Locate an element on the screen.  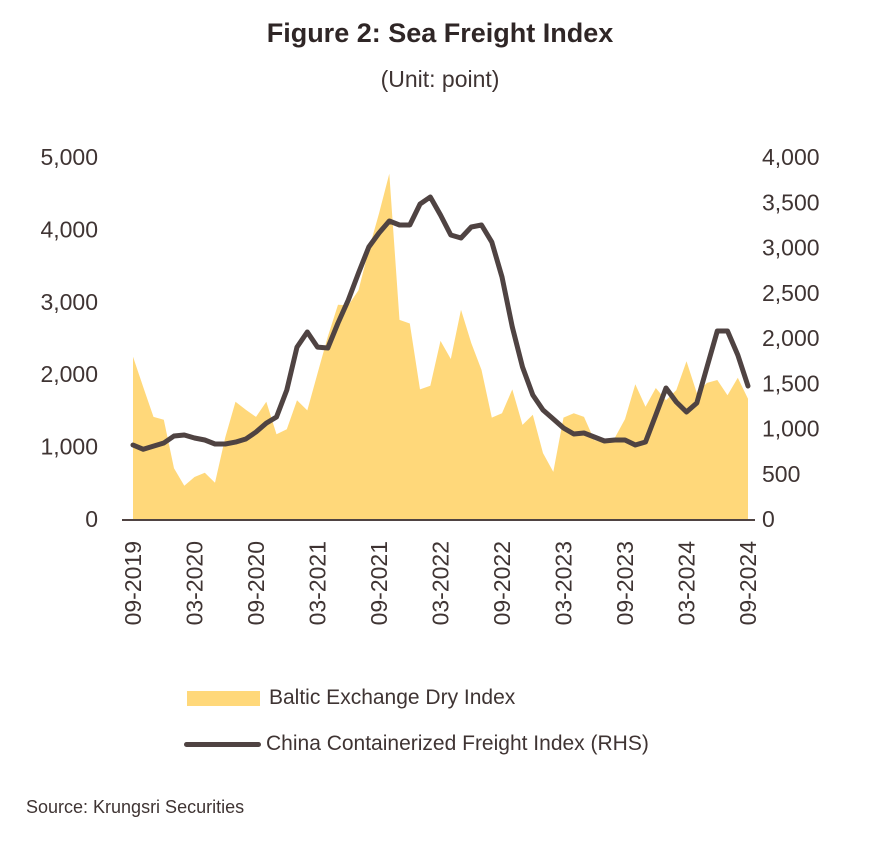
x-tick-label: 03-2021 is located at coordinates (318, 583).